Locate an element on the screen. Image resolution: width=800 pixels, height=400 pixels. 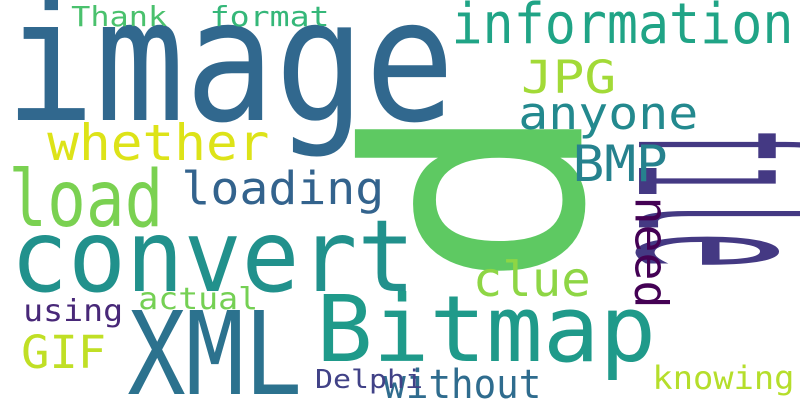
word-information: information is located at coordinates (622, 28).